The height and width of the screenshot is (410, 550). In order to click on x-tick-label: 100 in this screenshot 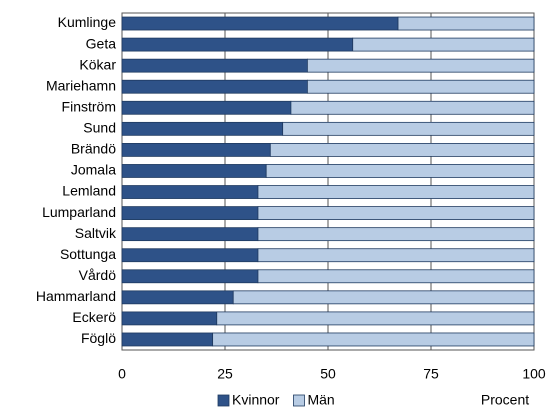, I will do `click(534, 374)`.